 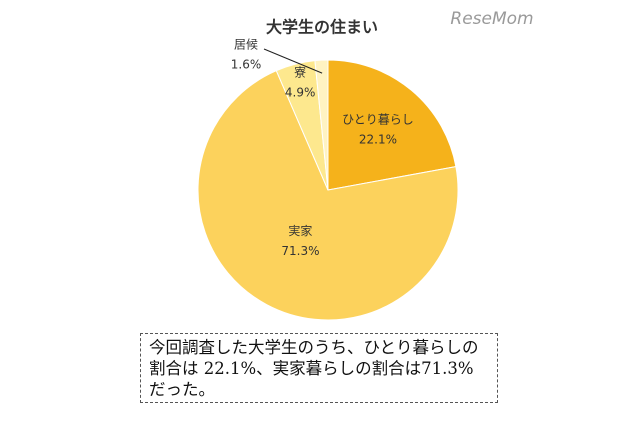 I want to click on slice-label: 実家, so click(x=300, y=230).